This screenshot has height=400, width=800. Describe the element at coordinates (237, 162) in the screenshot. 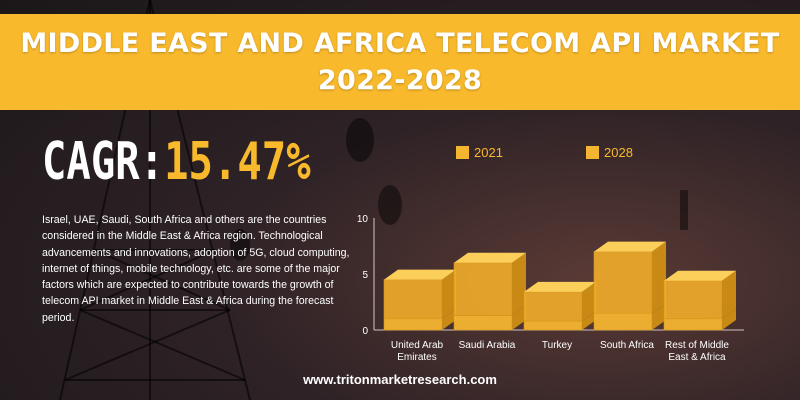

I see `cagr-value: 15.47%` at that location.